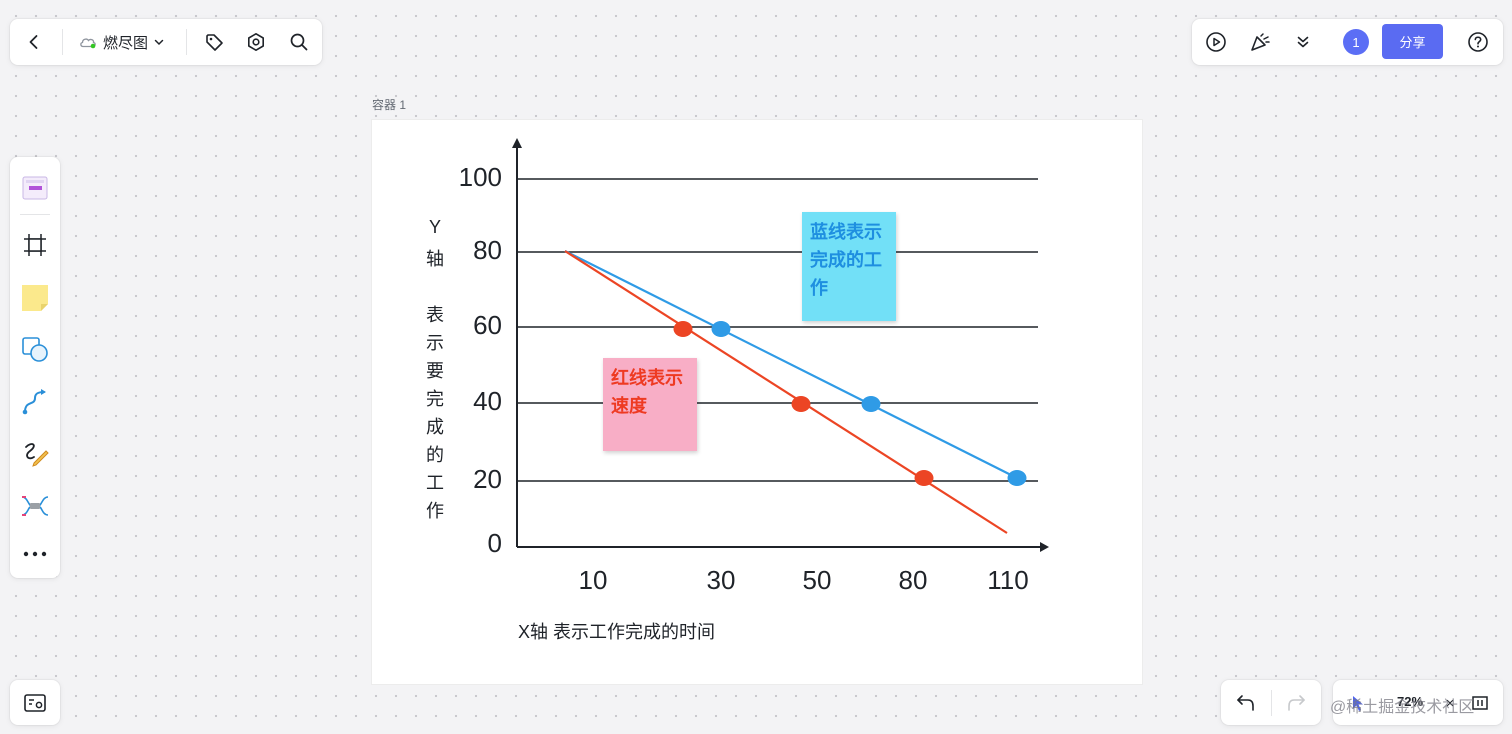 The height and width of the screenshot is (734, 1512). I want to click on zoom-level: 72%, so click(1410, 701).